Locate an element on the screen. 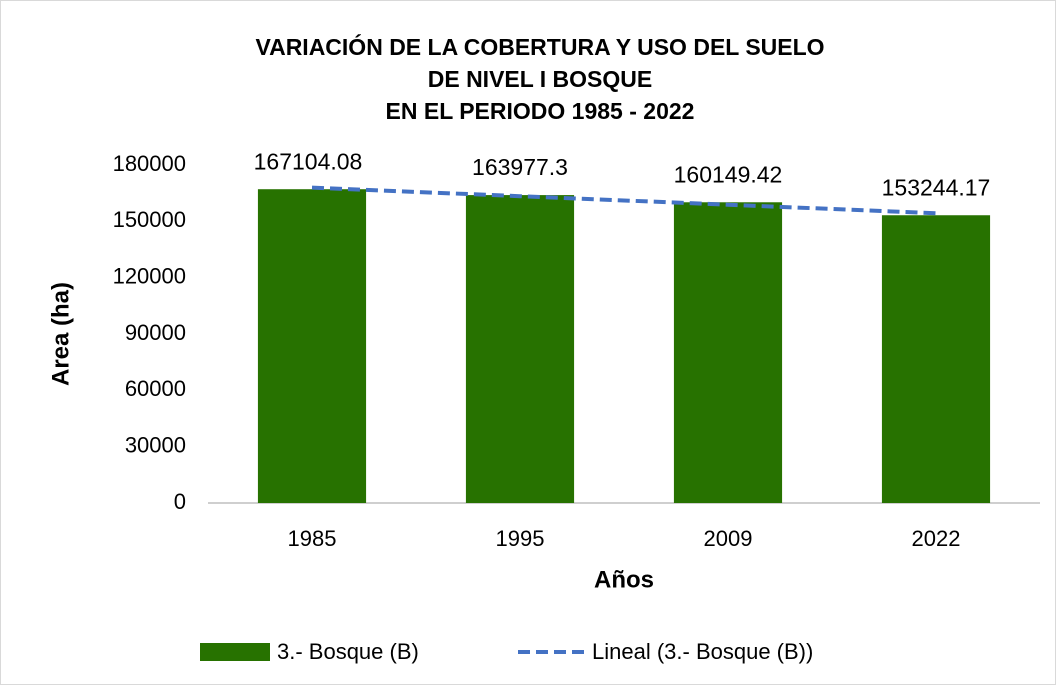 This screenshot has height=685, width=1056. x-axis-title: Años is located at coordinates (624, 579).